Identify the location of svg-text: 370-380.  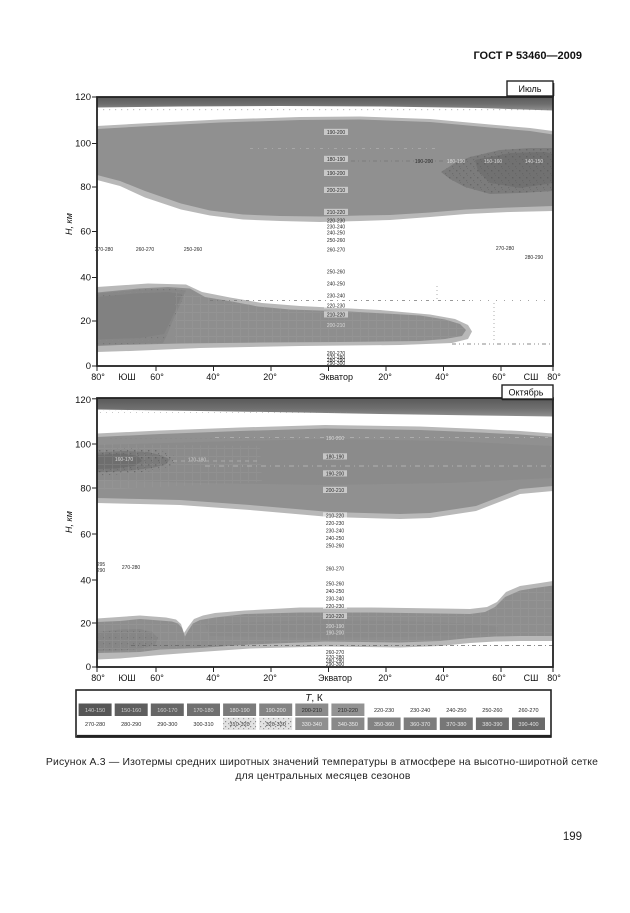
(456, 725).